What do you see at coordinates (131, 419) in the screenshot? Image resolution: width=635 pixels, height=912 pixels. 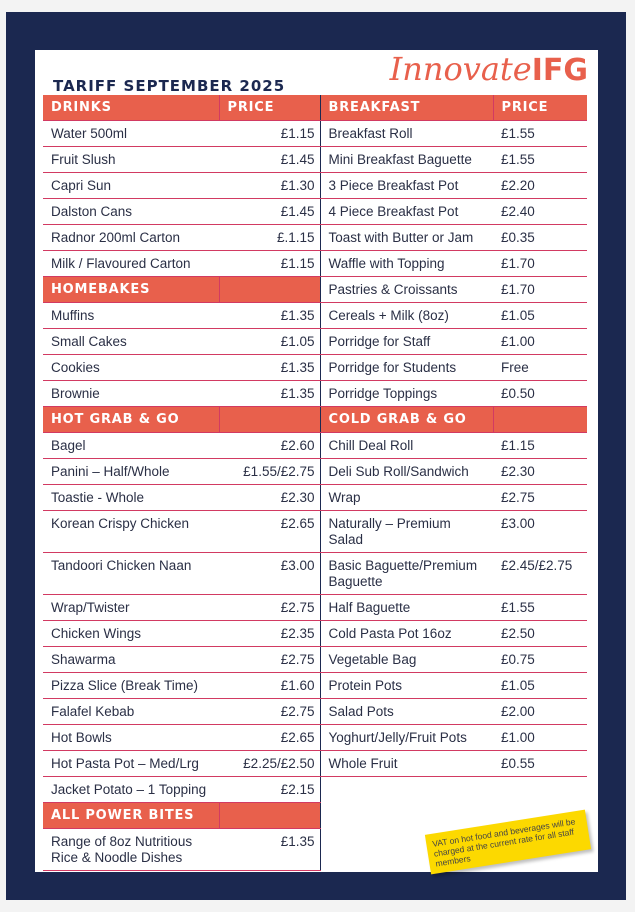 I see `section-header: HOT GRAB & GO` at bounding box center [131, 419].